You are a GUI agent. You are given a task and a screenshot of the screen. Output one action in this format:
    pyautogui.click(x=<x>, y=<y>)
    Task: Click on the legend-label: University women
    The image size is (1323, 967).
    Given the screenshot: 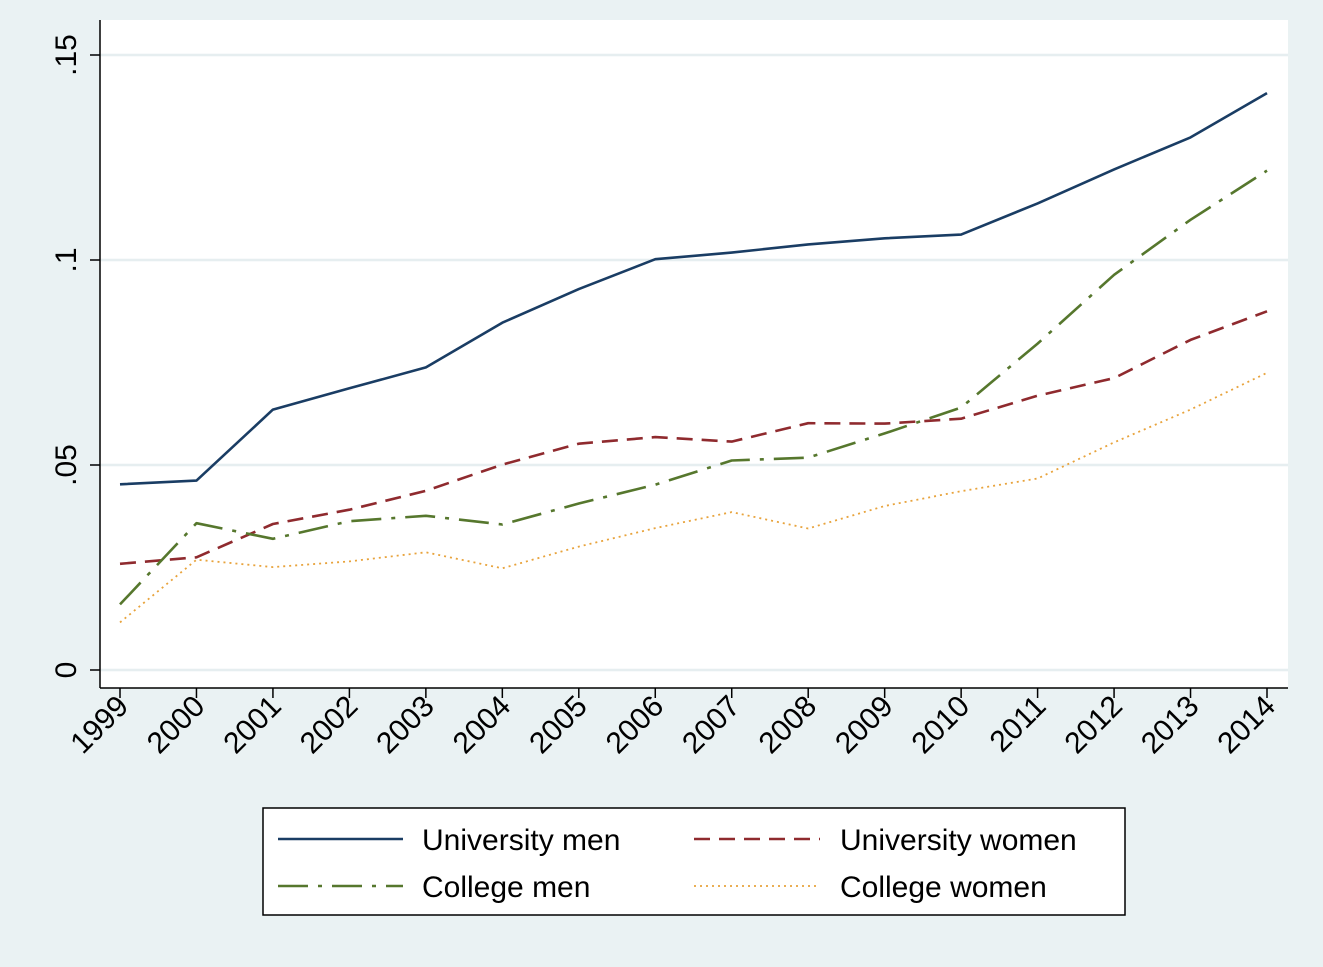 What is the action you would take?
    pyautogui.click(x=958, y=840)
    